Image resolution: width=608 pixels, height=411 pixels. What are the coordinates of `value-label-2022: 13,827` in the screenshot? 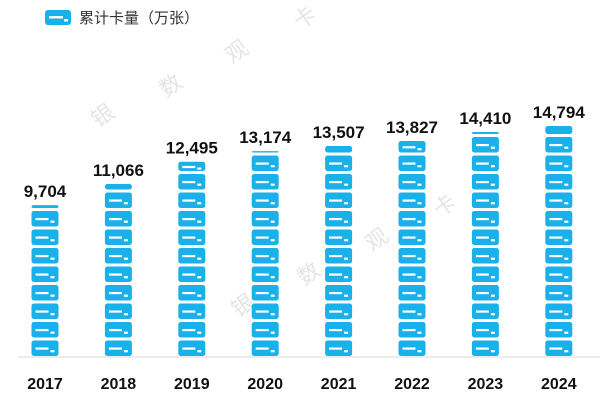 It's located at (412, 127).